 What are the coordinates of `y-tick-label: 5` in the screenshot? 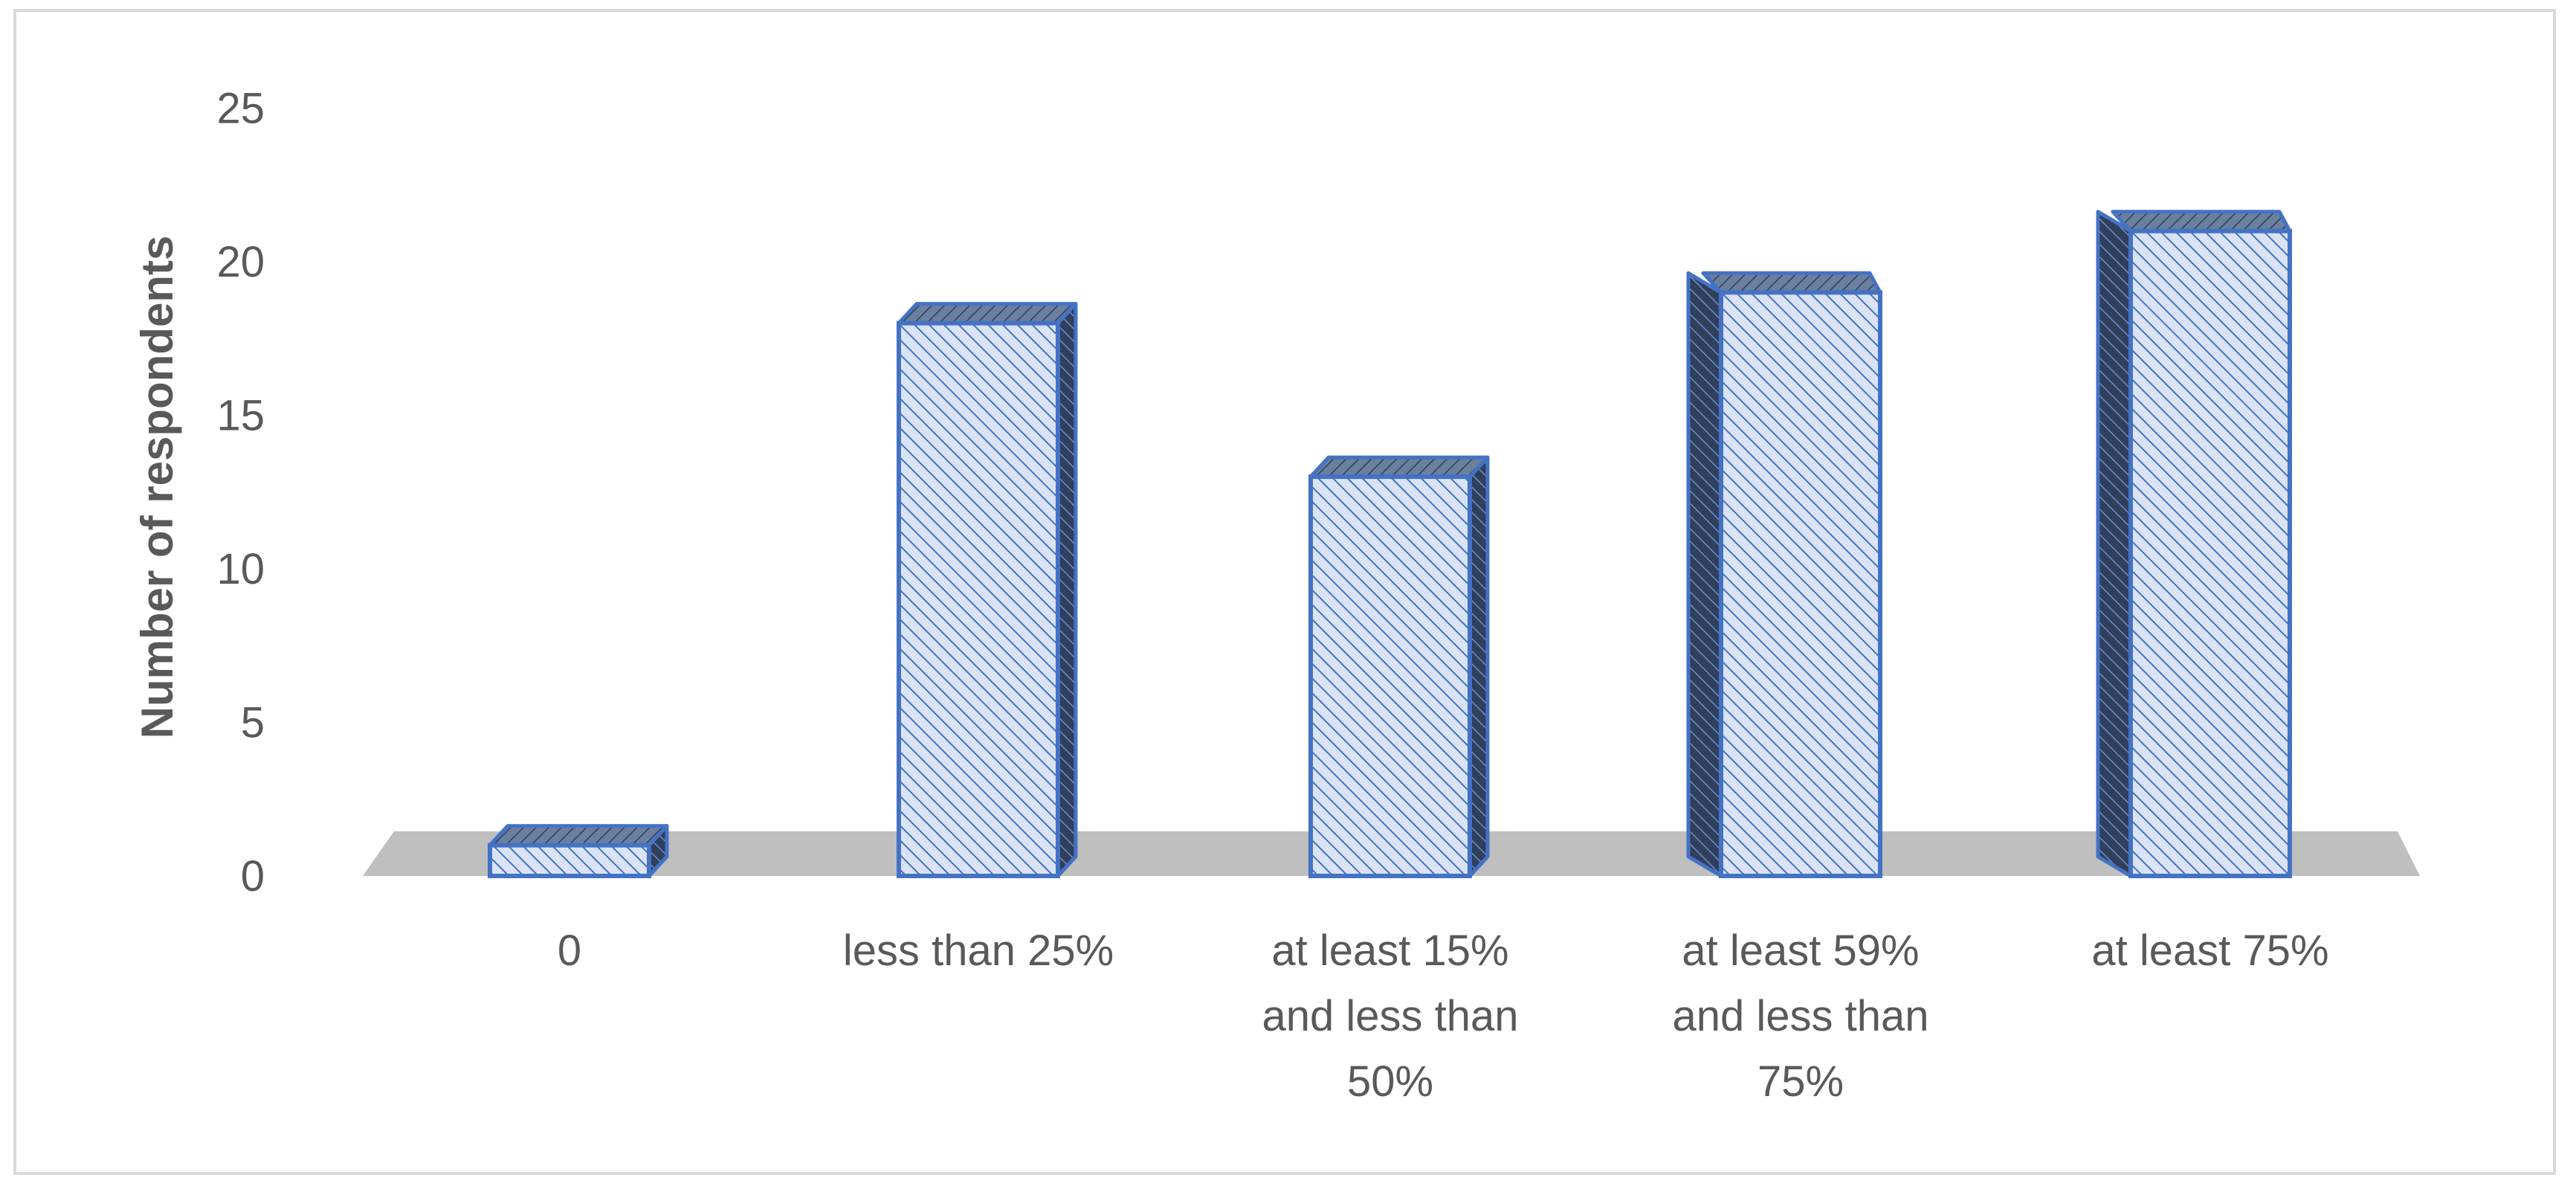 It's located at (253, 723).